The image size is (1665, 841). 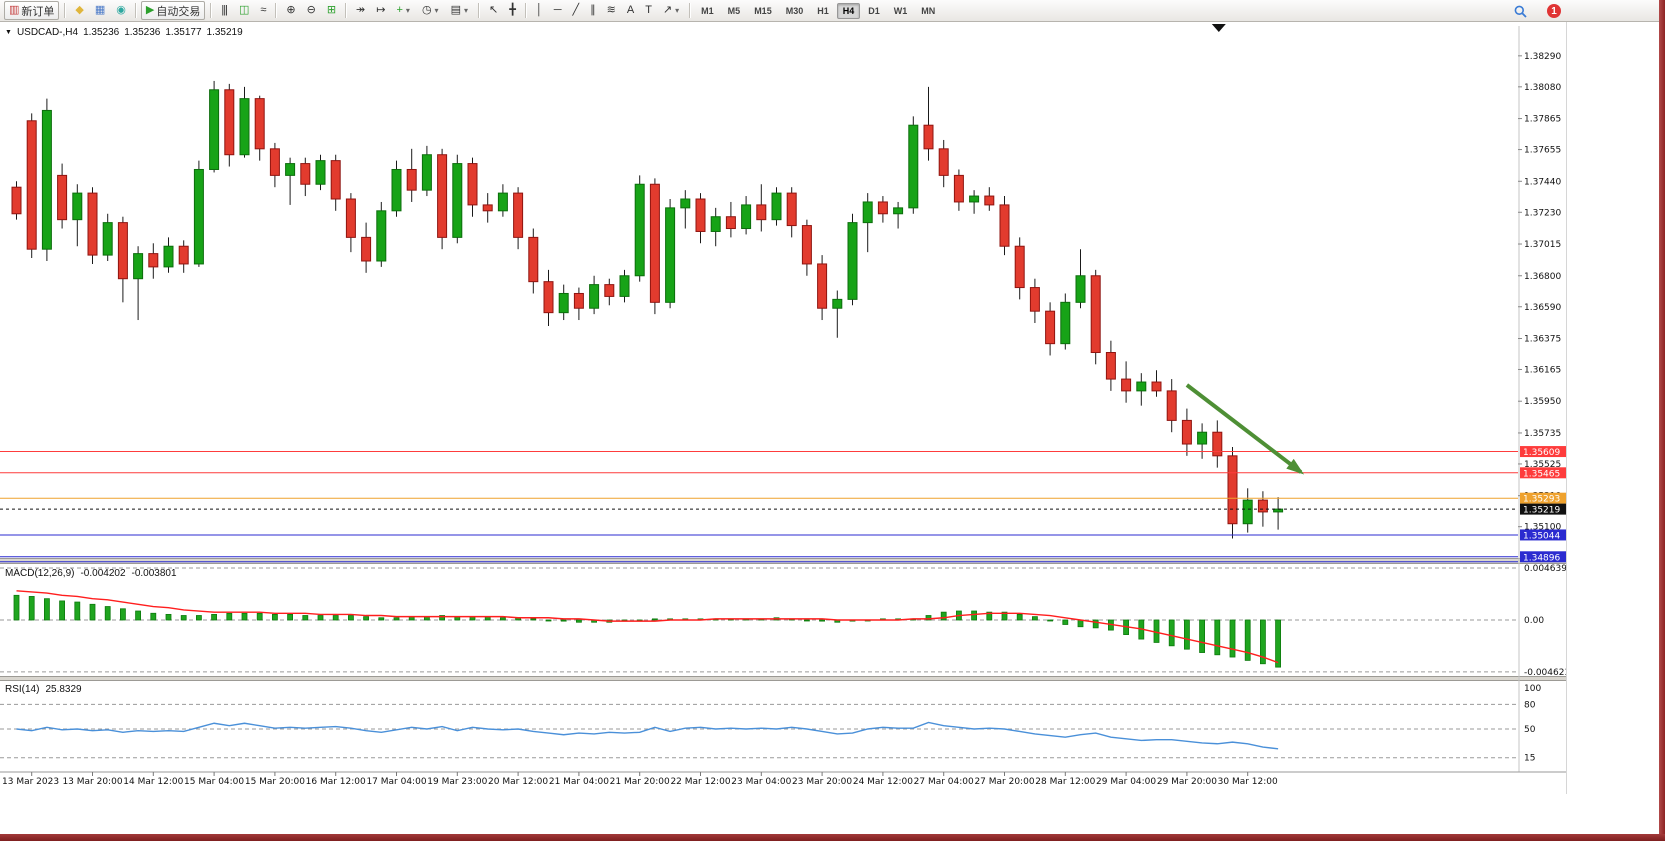 What do you see at coordinates (380, 10) in the screenshot?
I see `chart-shift-button: ↦` at bounding box center [380, 10].